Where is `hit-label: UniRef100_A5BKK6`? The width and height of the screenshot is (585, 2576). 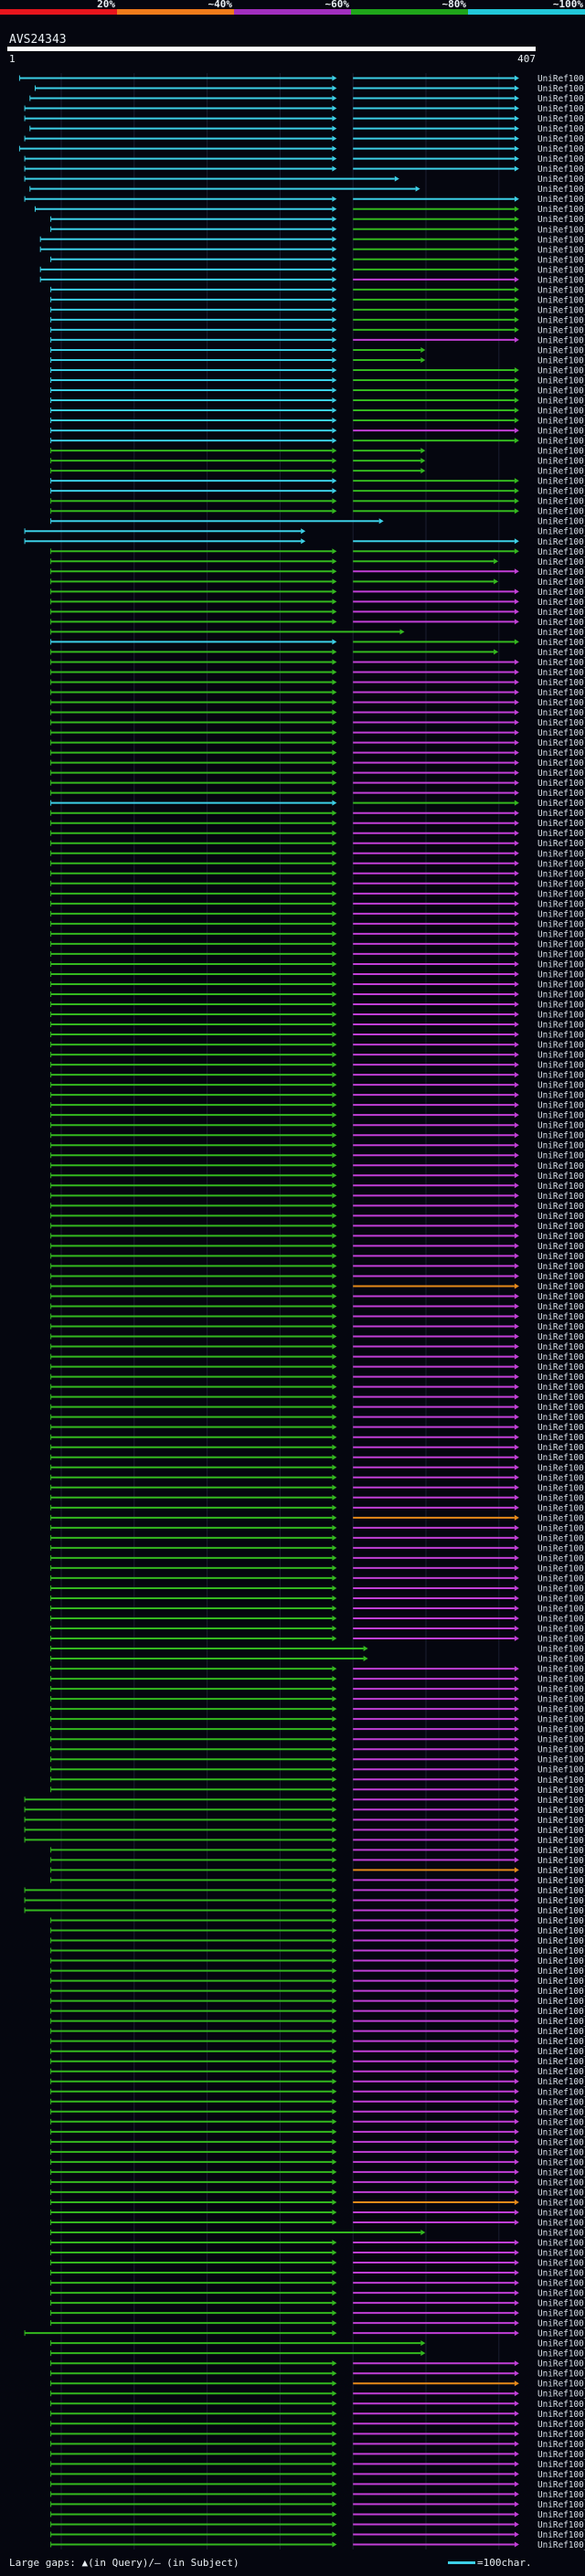 hit-label: UniRef100_A5BKK6 is located at coordinates (561, 884).